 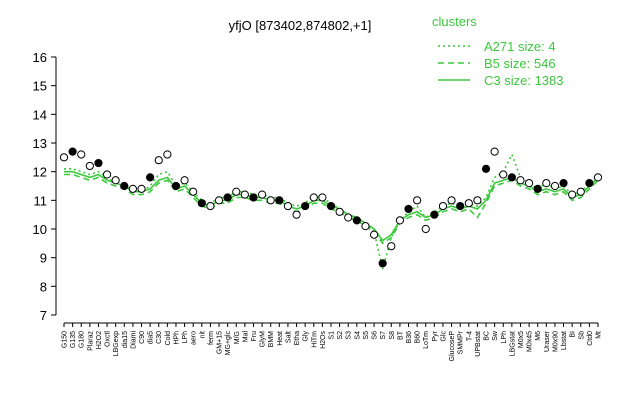 I want to click on x-tick-label: Diami, so click(x=133, y=340).